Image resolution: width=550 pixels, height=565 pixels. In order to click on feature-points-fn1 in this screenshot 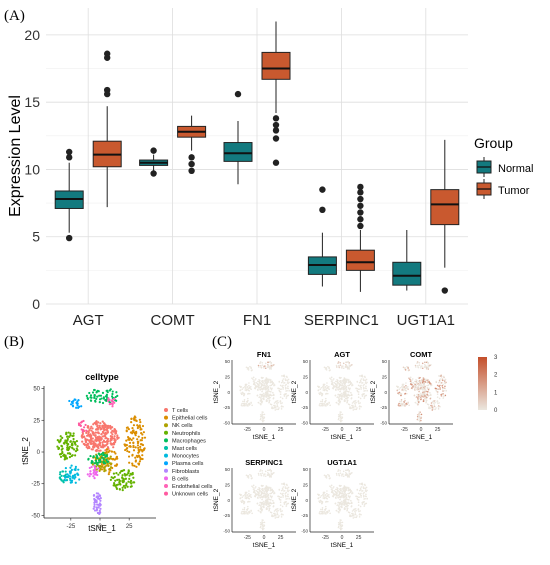, I will do `click(264, 391)`.